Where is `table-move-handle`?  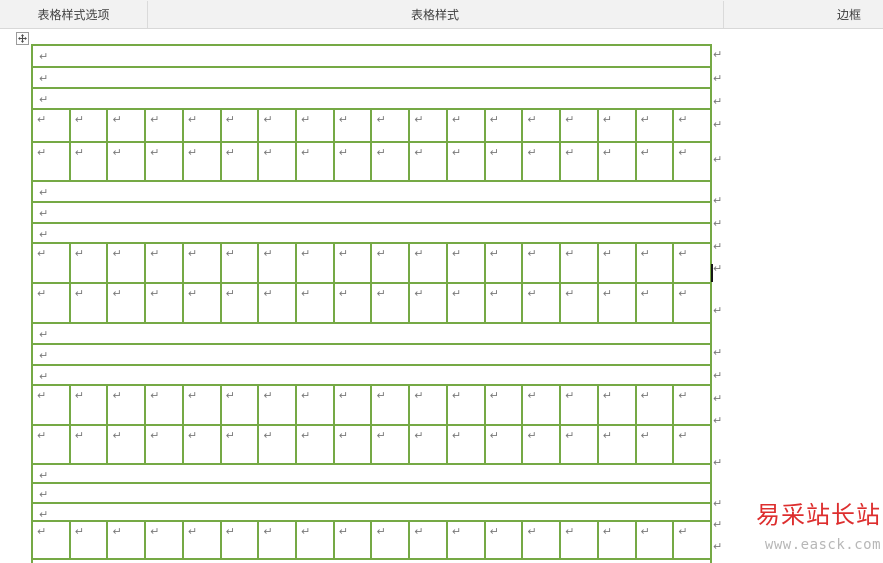
table-move-handle is located at coordinates (22, 38).